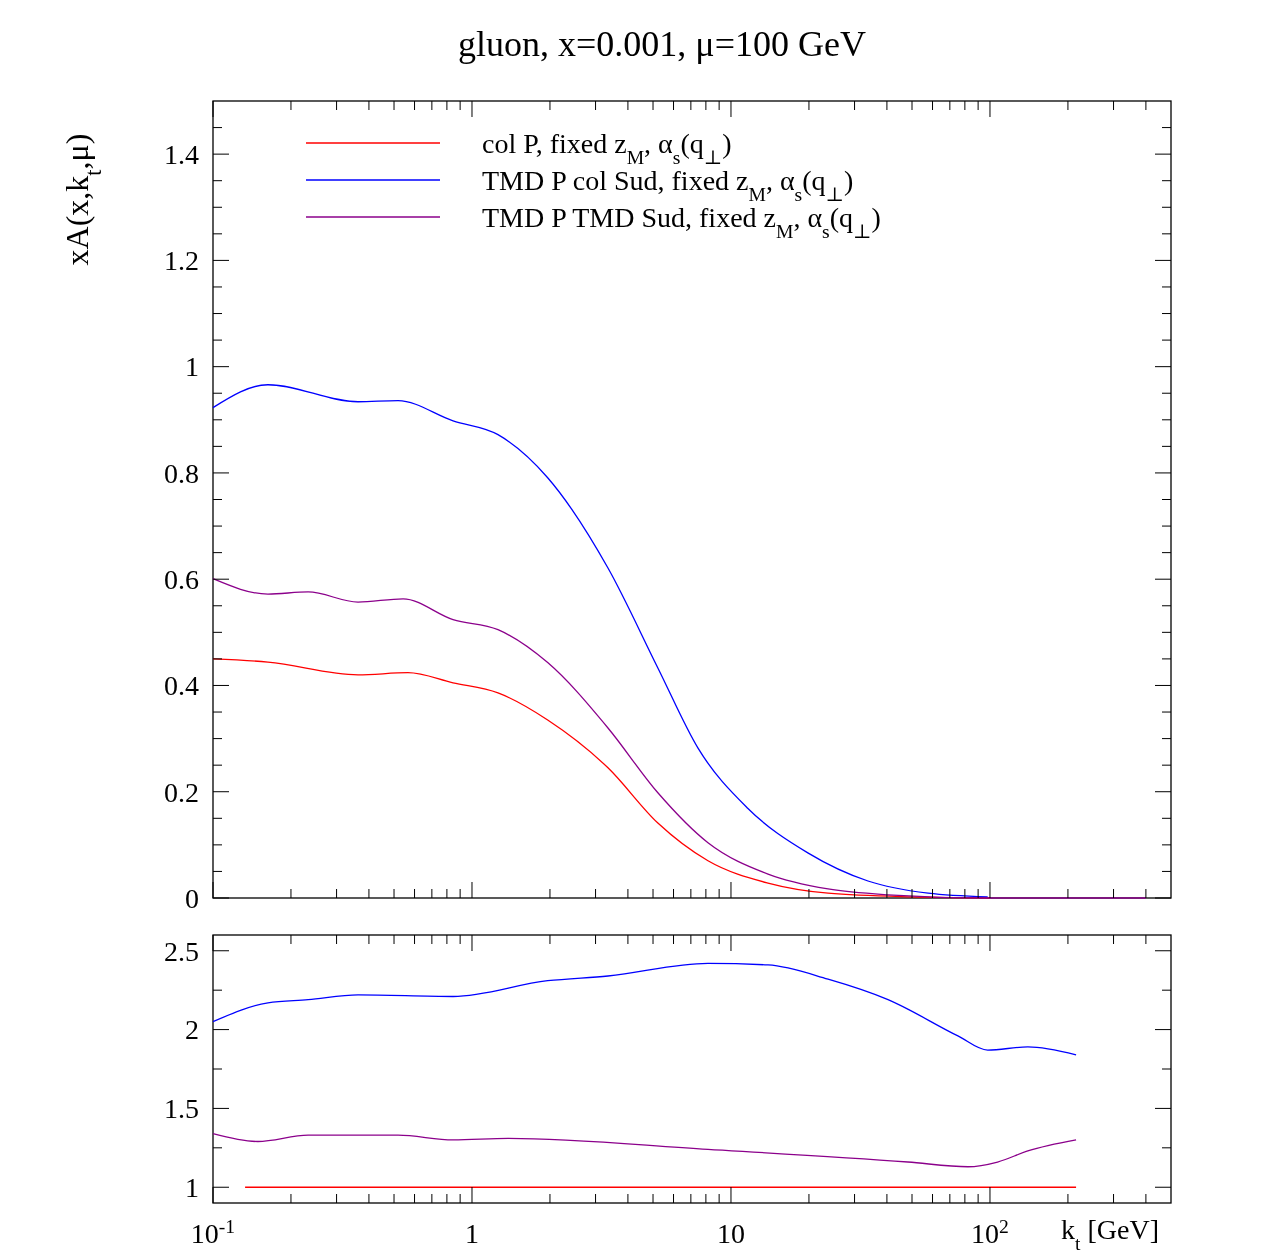 The image size is (1261, 1253). Describe the element at coordinates (181, 579) in the screenshot. I see `y-tick-label: 0.6` at that location.